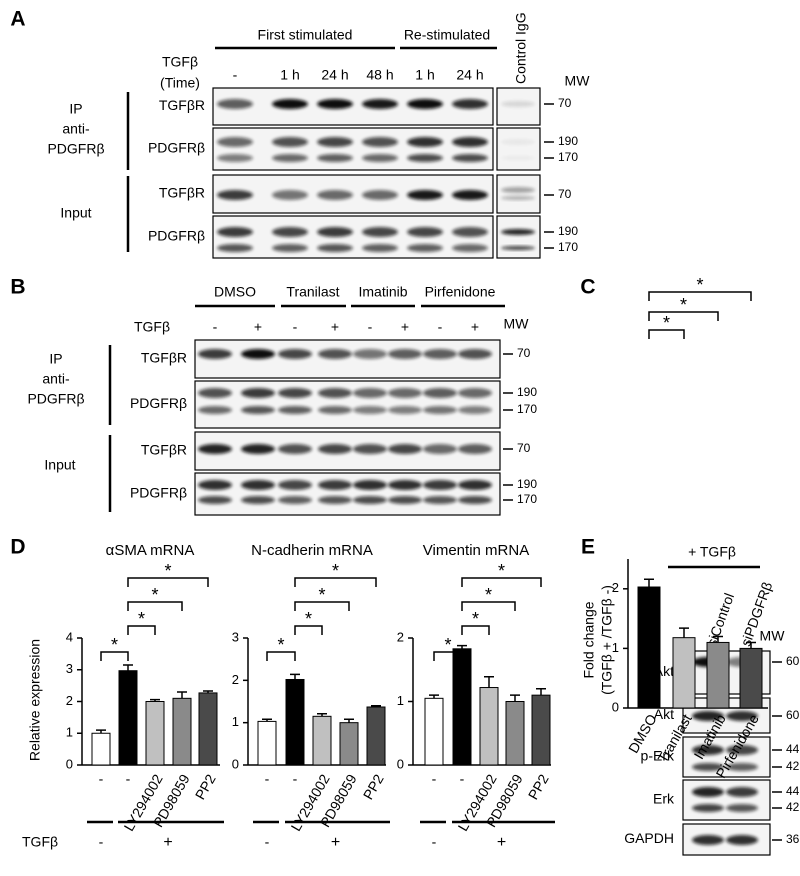 This screenshot has width=800, height=876. I want to click on x-tick-label: -, so click(128, 779).